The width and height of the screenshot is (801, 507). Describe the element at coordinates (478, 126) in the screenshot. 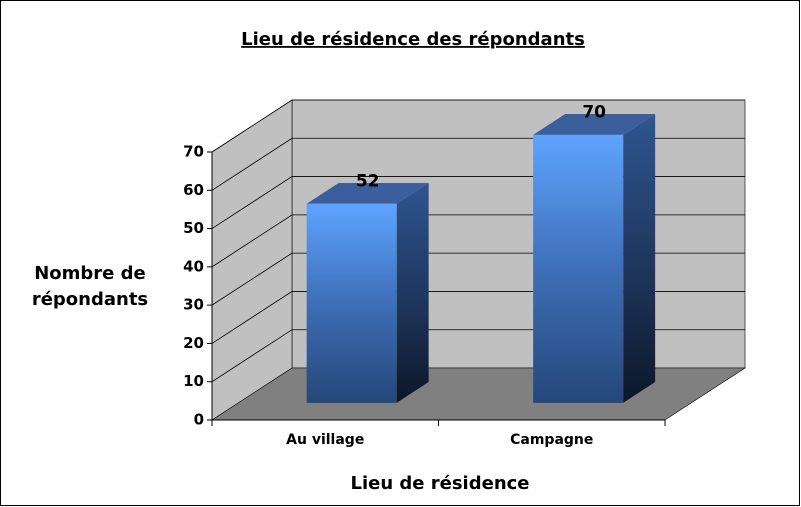

I see `grid-line` at that location.